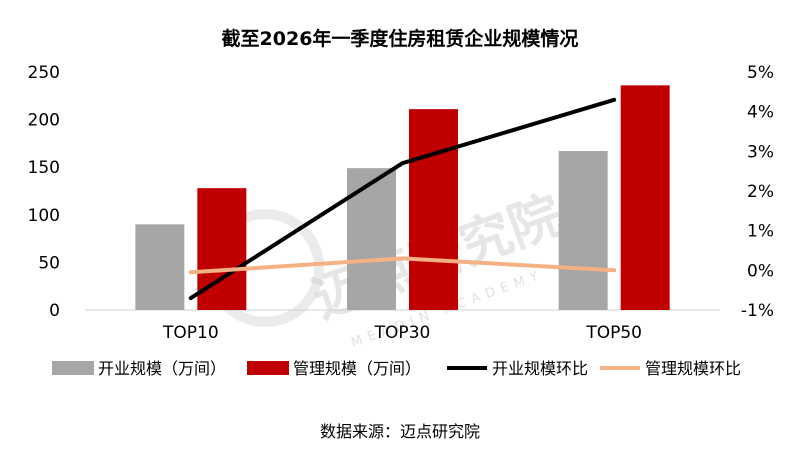  I want to click on y-left-tick-label: 0, so click(54, 311).